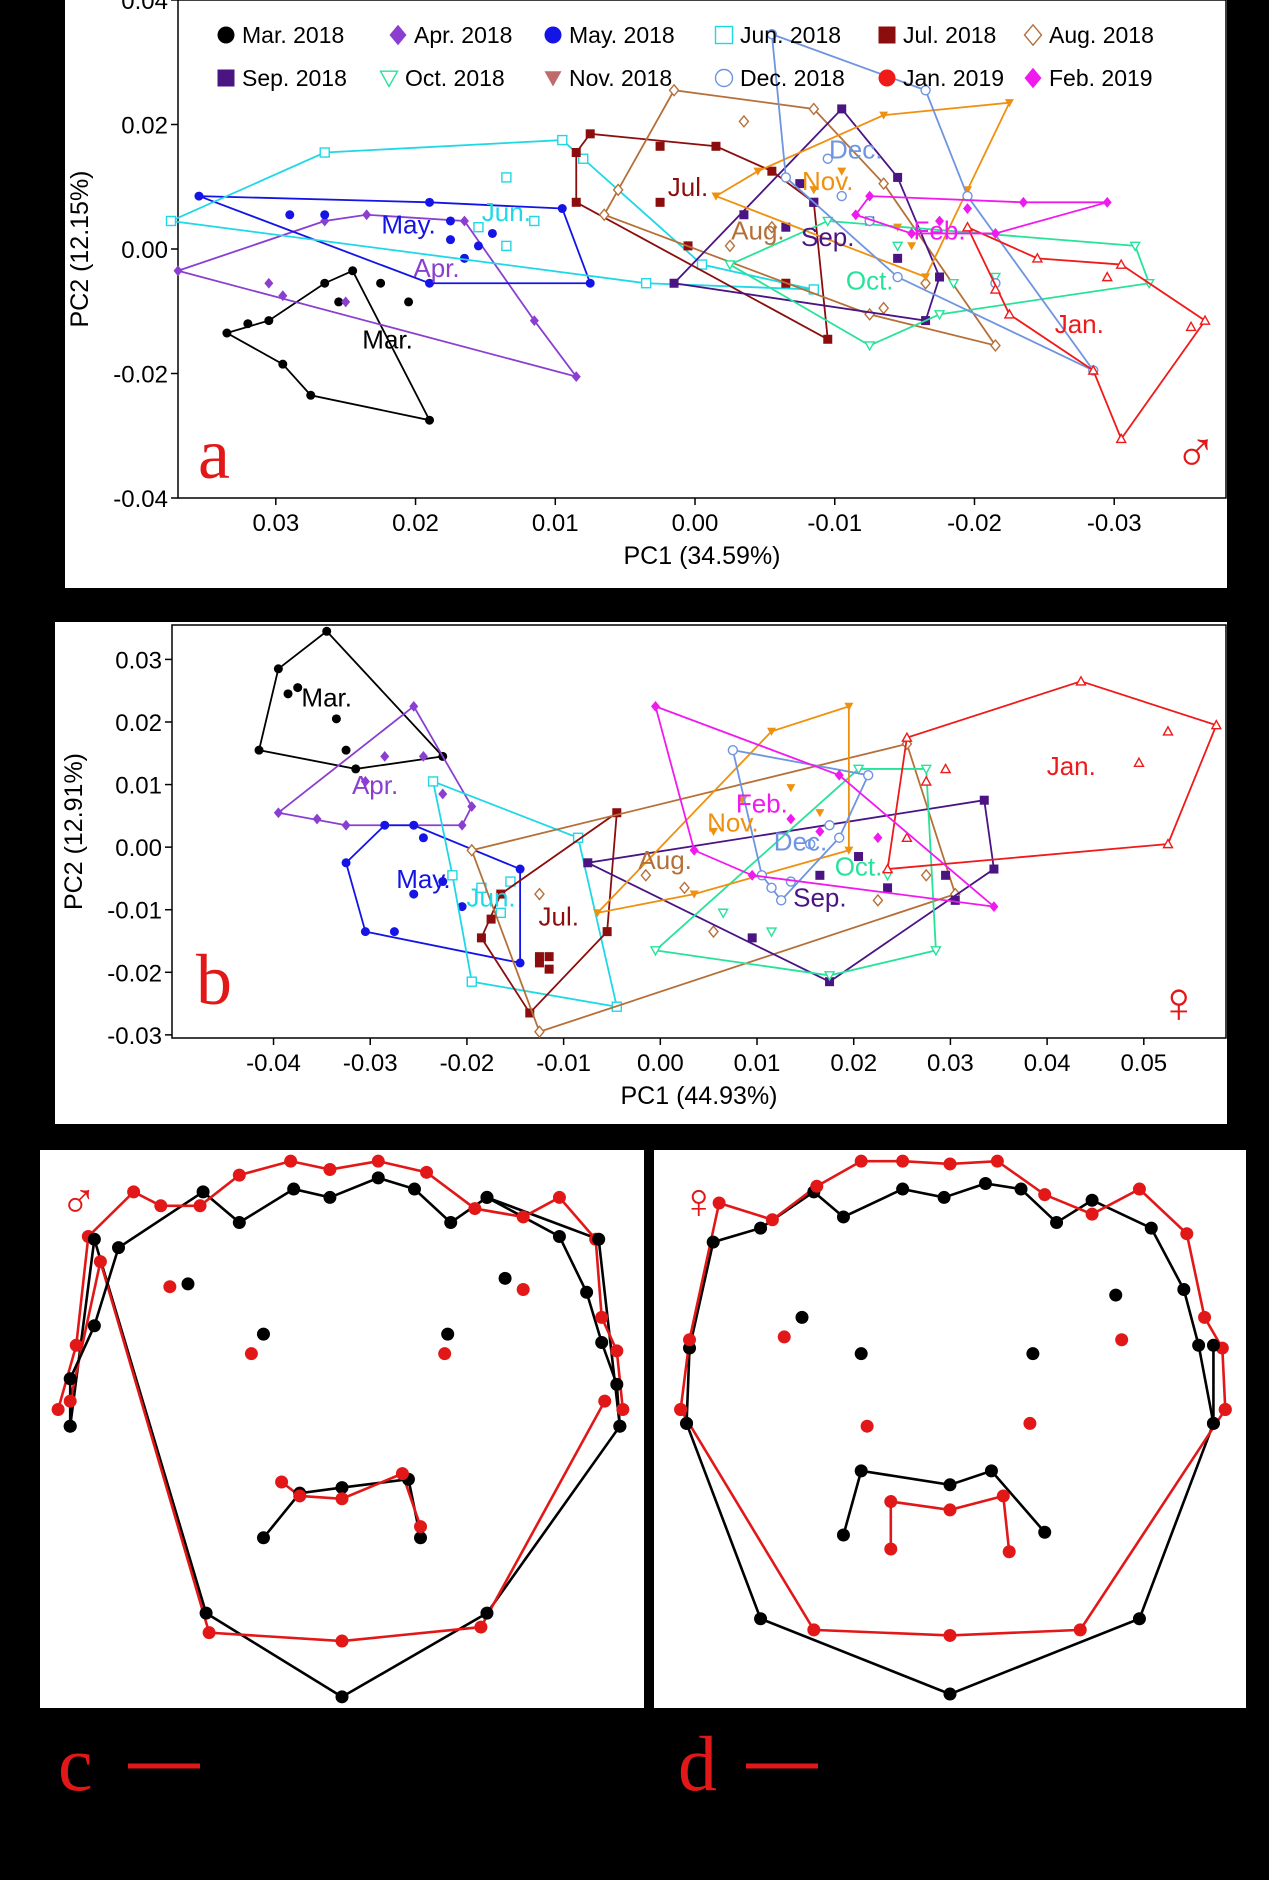 This screenshot has height=1880, width=1269. Describe the element at coordinates (134, 911) in the screenshot. I see `y-tick-label: -0.01` at that location.